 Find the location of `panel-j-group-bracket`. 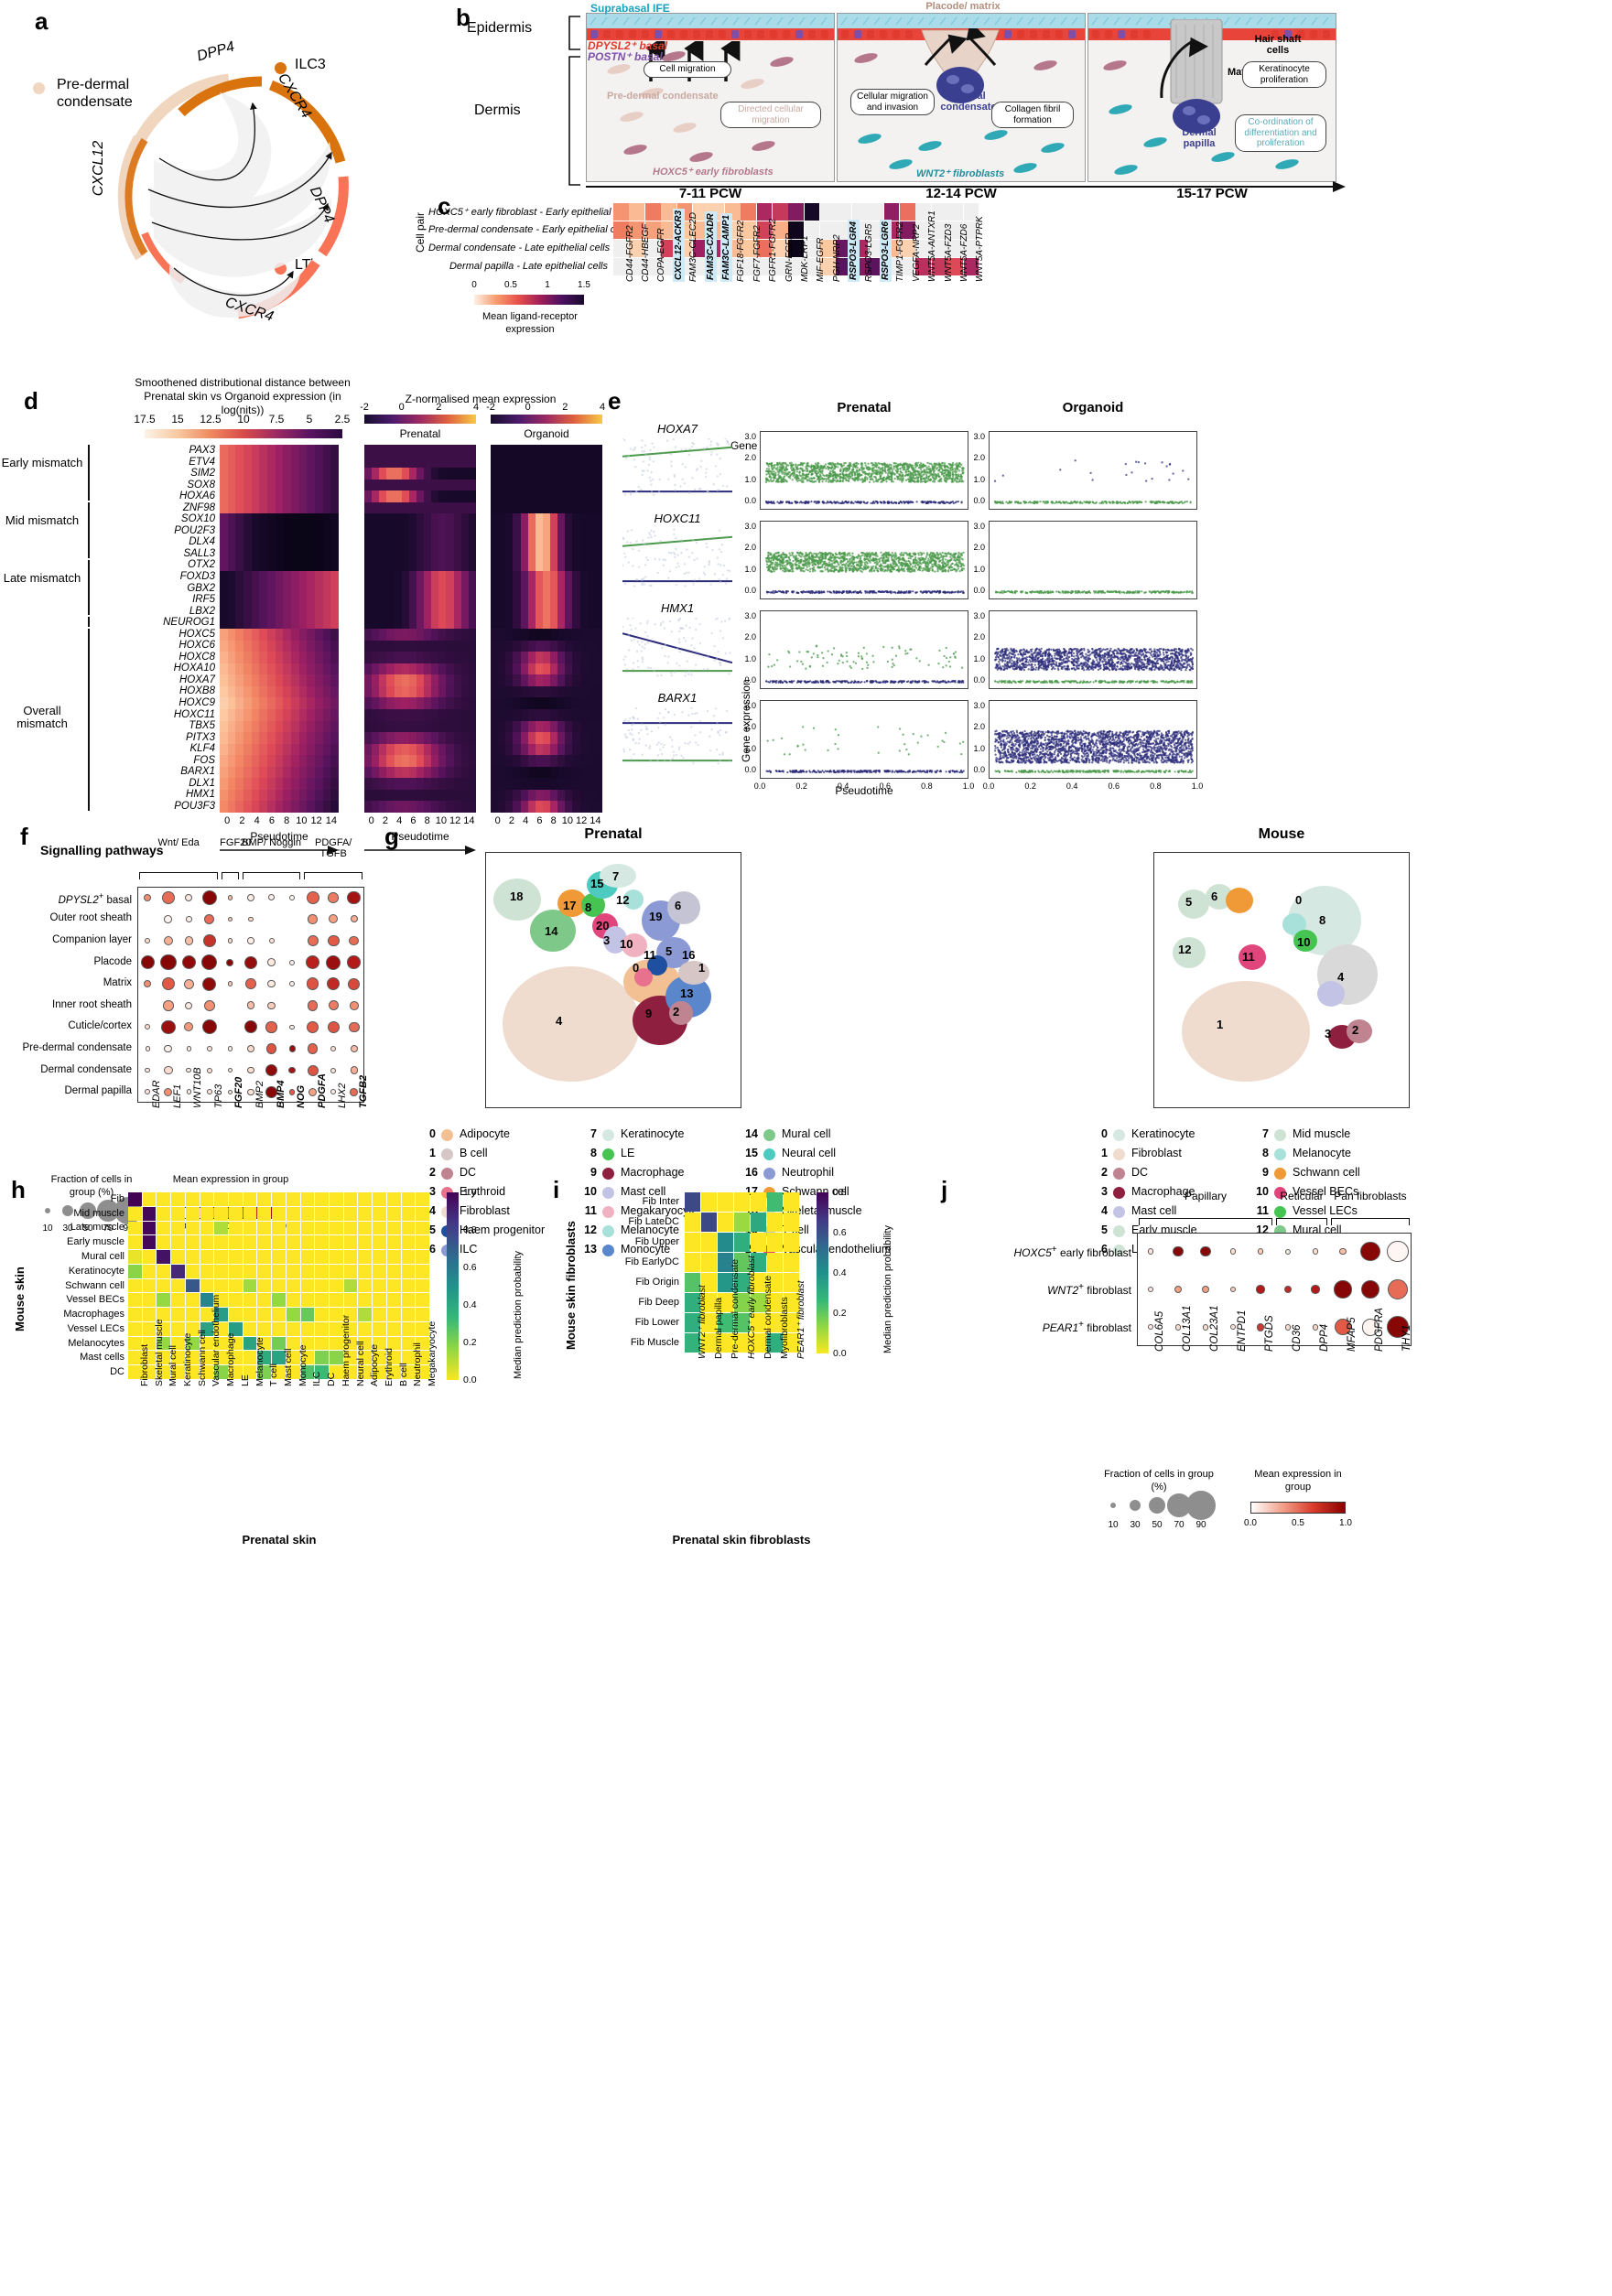

panel-j-group-bracket is located at coordinates (1205, 1222).